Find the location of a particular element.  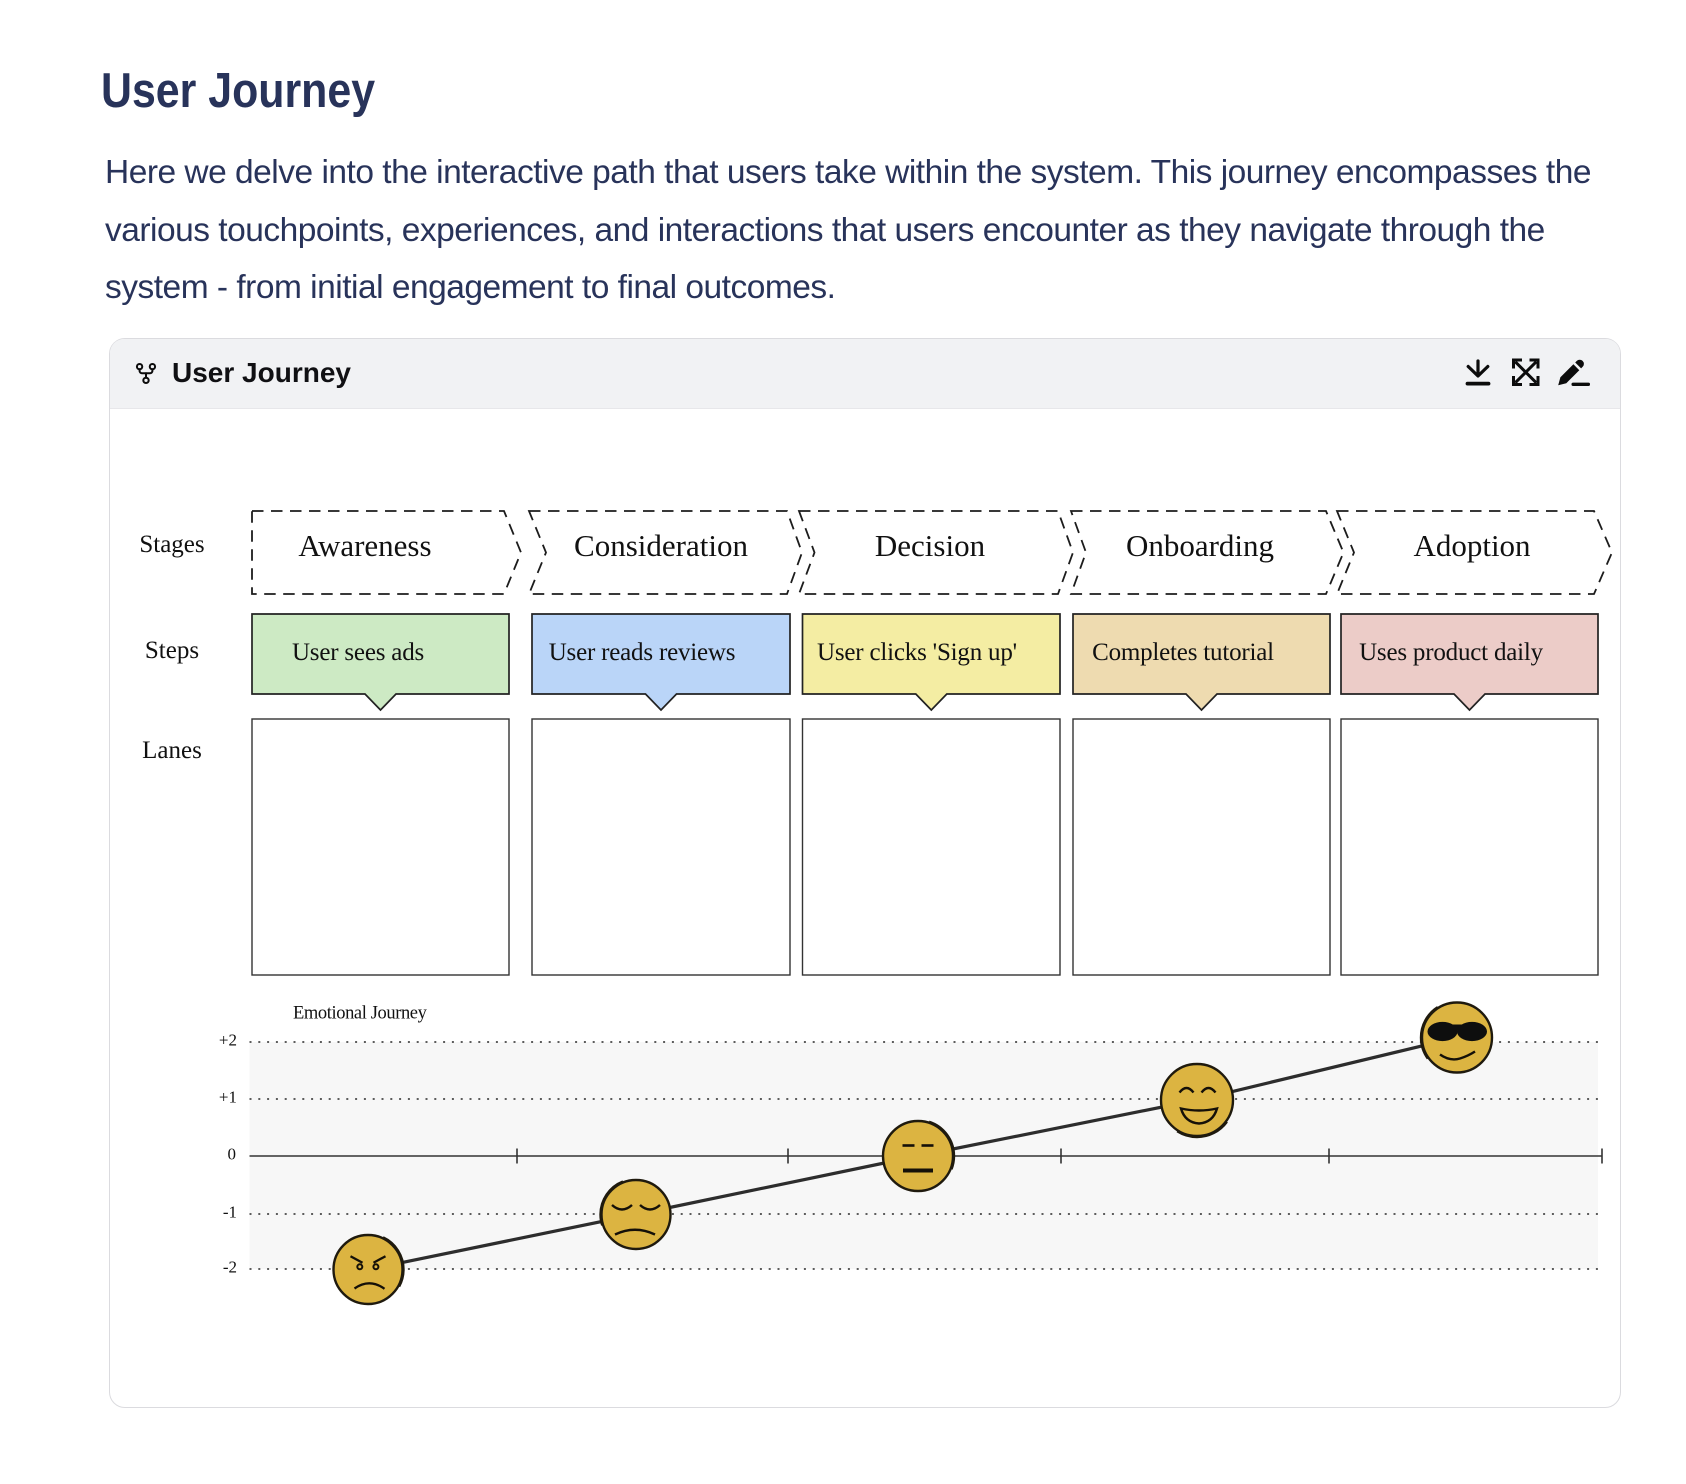

svg-text: Onboarding is located at coordinates (1200, 545).